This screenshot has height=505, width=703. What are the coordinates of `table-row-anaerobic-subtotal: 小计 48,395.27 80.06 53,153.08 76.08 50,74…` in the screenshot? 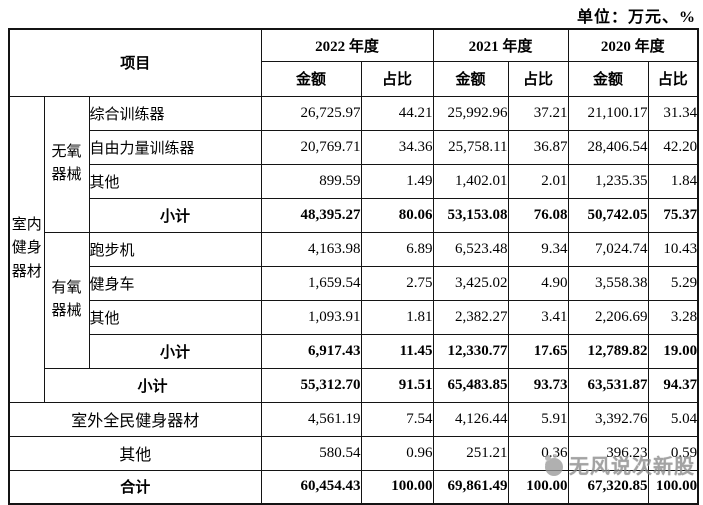 It's located at (354, 215).